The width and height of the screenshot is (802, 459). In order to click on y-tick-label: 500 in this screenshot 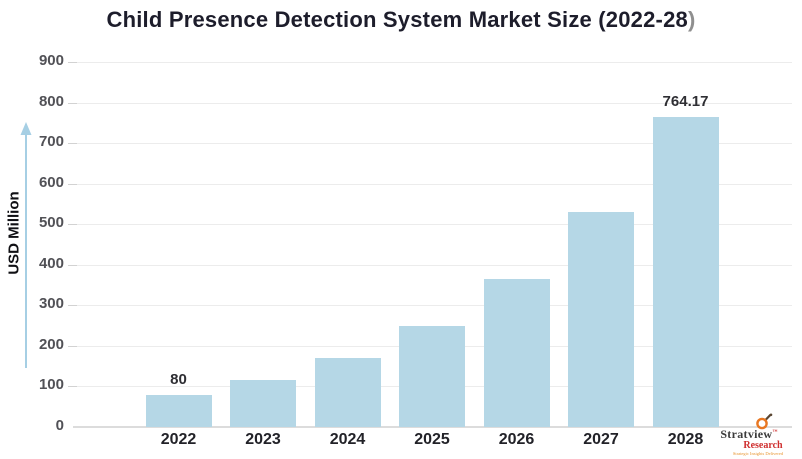, I will do `click(51, 223)`.